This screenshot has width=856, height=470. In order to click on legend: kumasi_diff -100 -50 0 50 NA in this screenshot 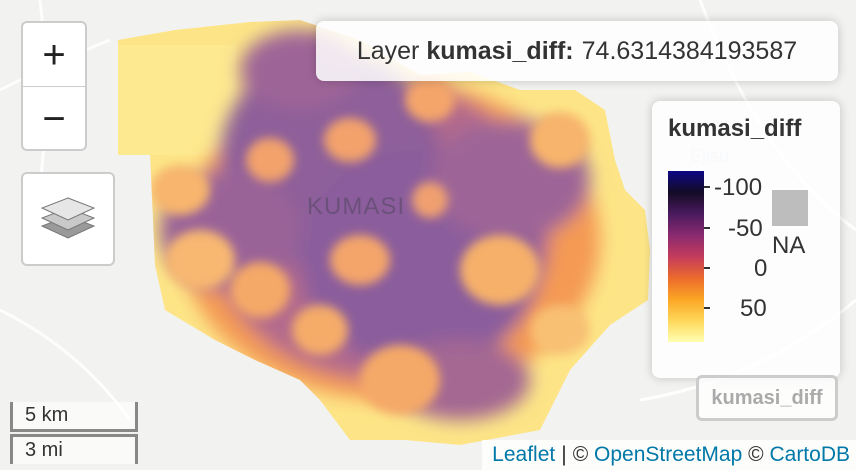, I will do `click(746, 239)`.